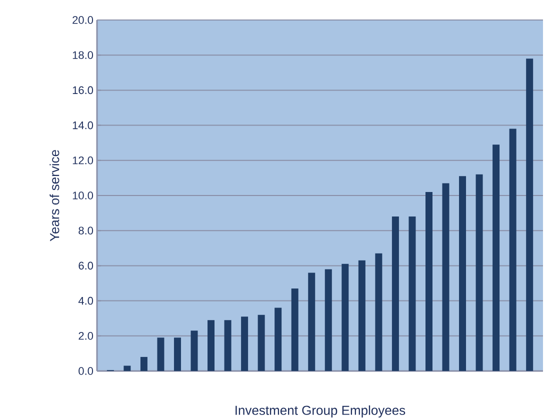 The width and height of the screenshot is (545, 419). Describe the element at coordinates (83, 125) in the screenshot. I see `y-tick-label: 14.0` at that location.